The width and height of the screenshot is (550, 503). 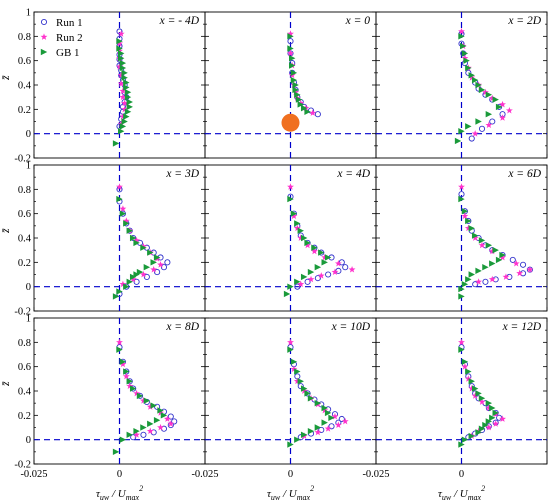 What do you see at coordinates (25, 239) in the screenshot?
I see `y-tick-label: 0.4` at bounding box center [25, 239].